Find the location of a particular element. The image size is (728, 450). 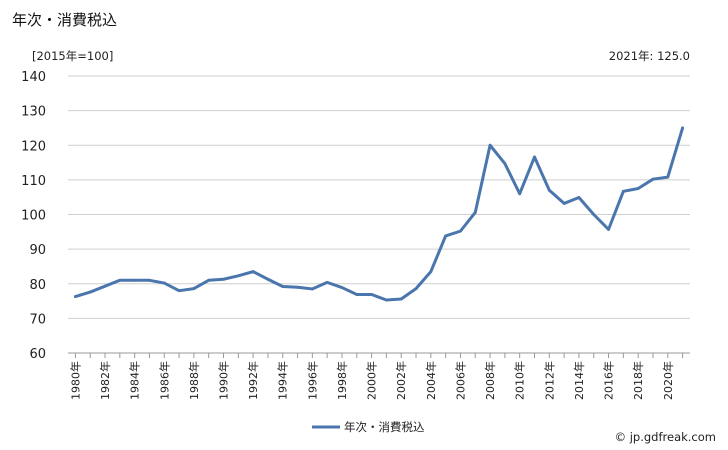

unit-label: [2015年=100] is located at coordinates (72, 56).